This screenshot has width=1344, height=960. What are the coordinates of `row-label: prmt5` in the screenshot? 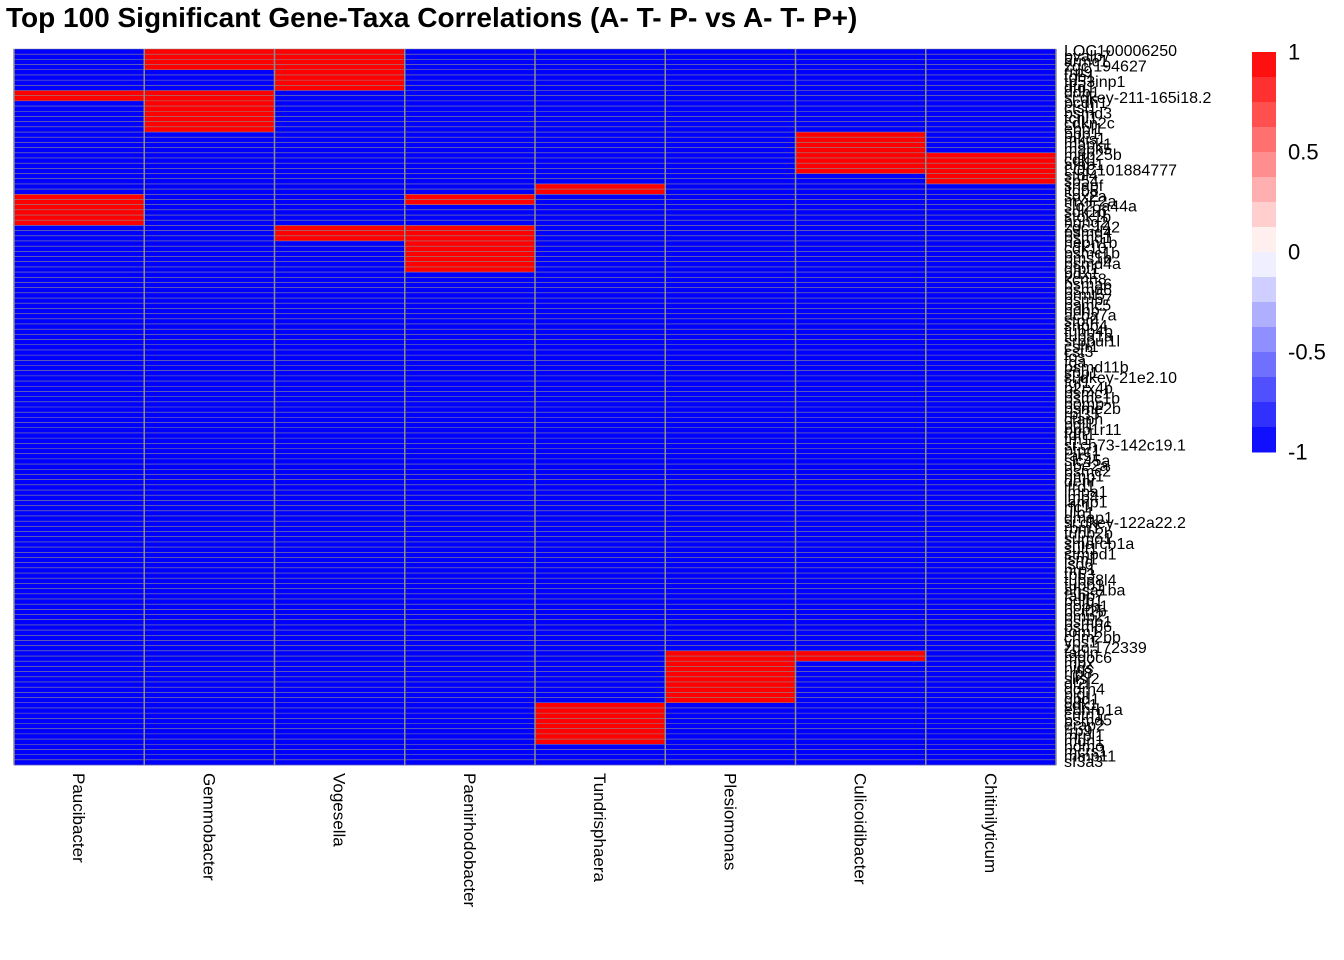 It's located at (1084, 295).